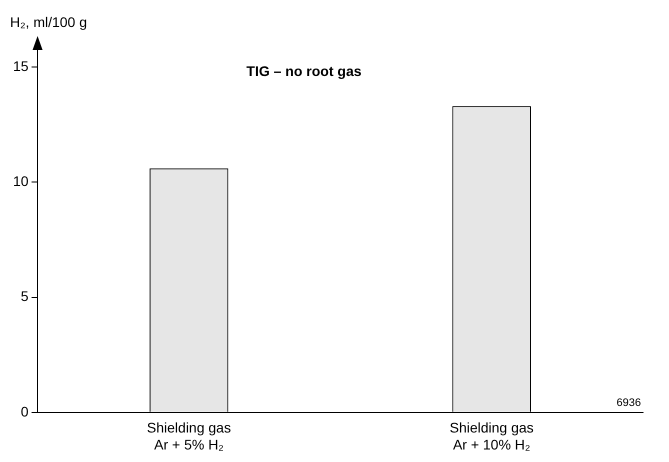 Image resolution: width=669 pixels, height=462 pixels. Describe the element at coordinates (24, 411) in the screenshot. I see `y-tick-label: 0` at that location.